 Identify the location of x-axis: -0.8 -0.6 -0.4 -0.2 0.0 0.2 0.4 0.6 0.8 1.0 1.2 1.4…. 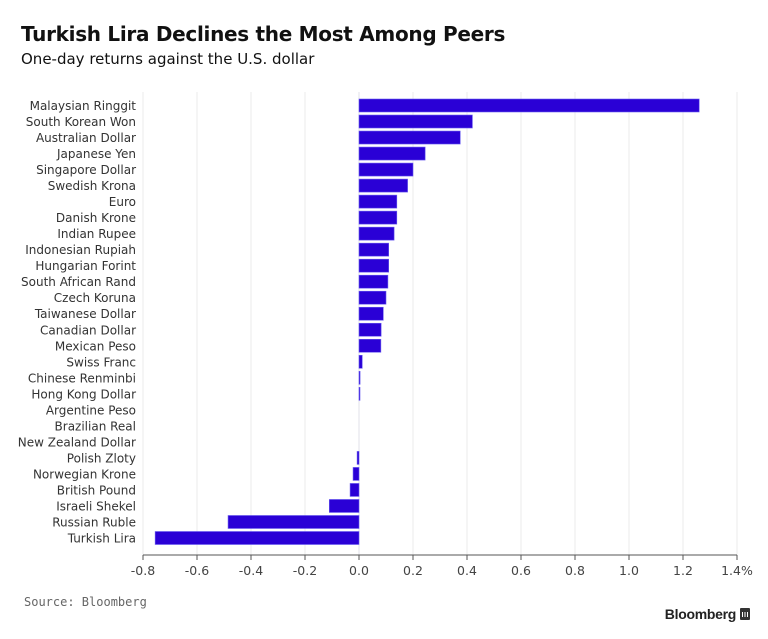
(442, 566).